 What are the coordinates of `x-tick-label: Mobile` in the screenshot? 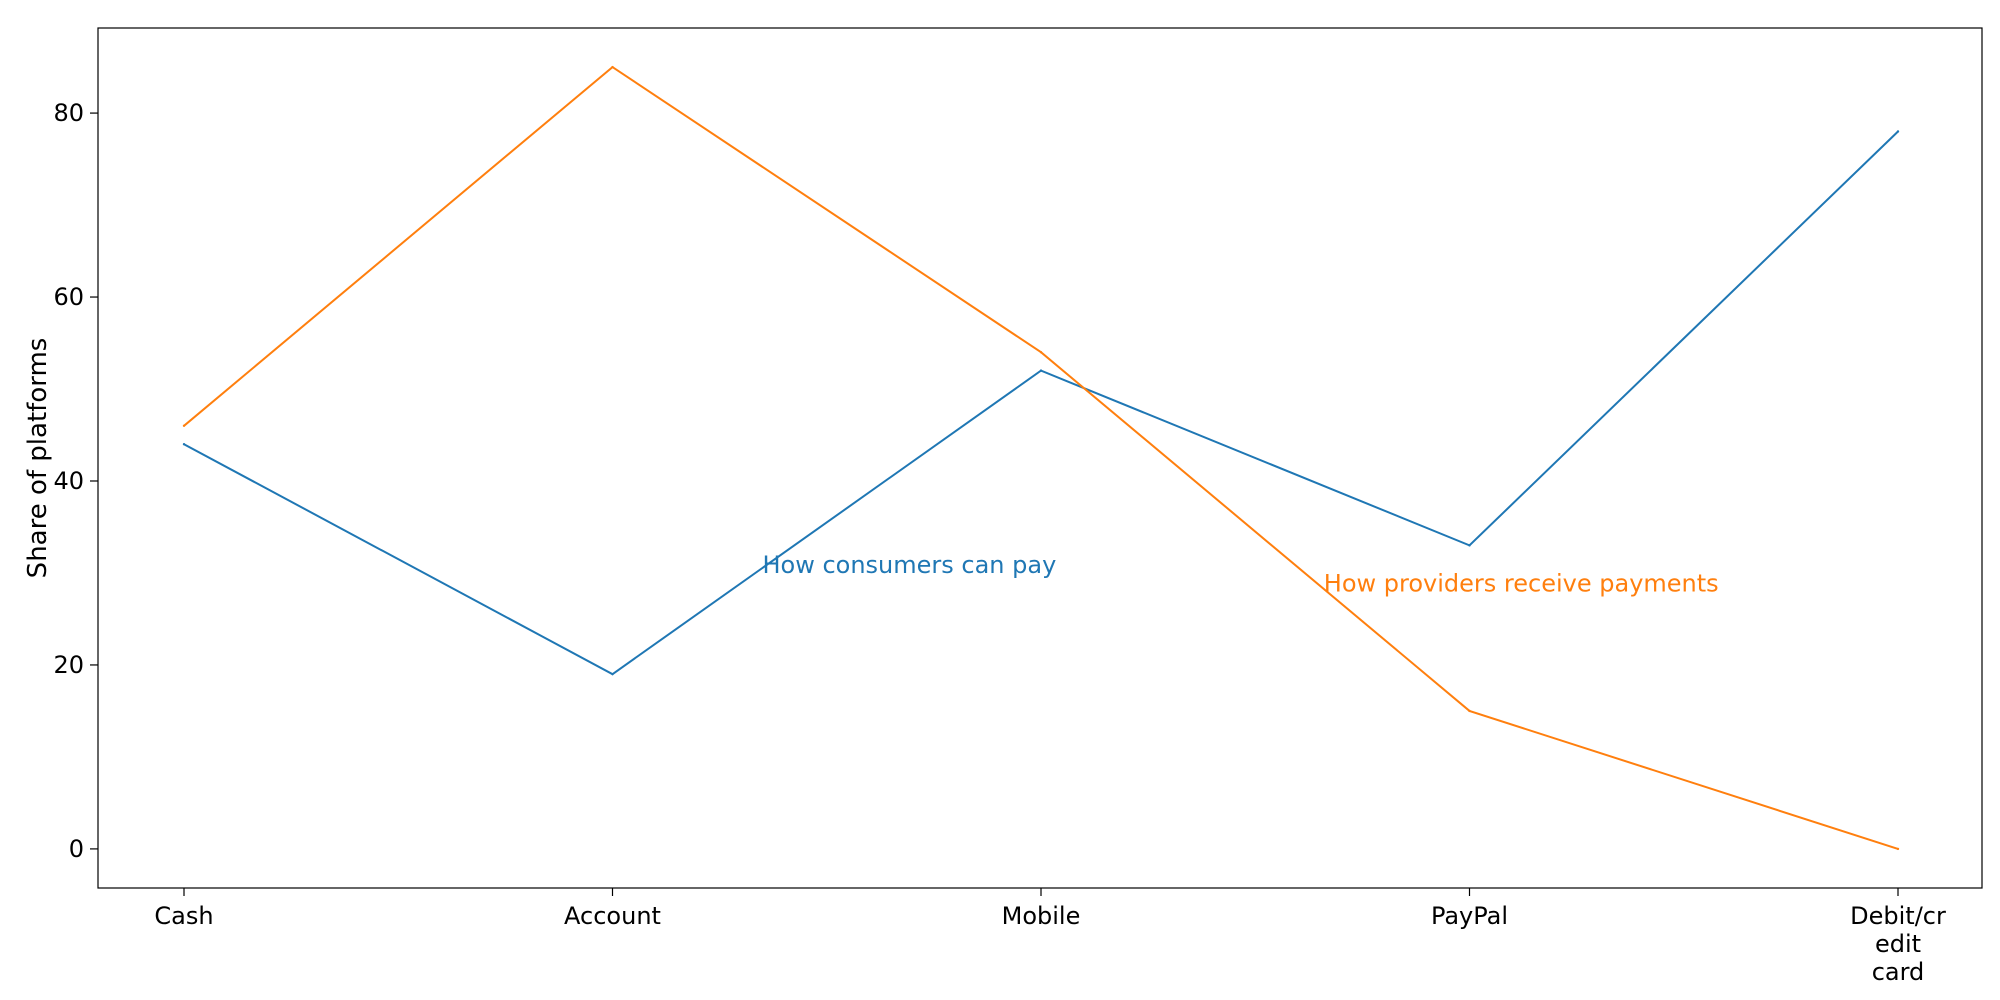 It's located at (1041, 916).